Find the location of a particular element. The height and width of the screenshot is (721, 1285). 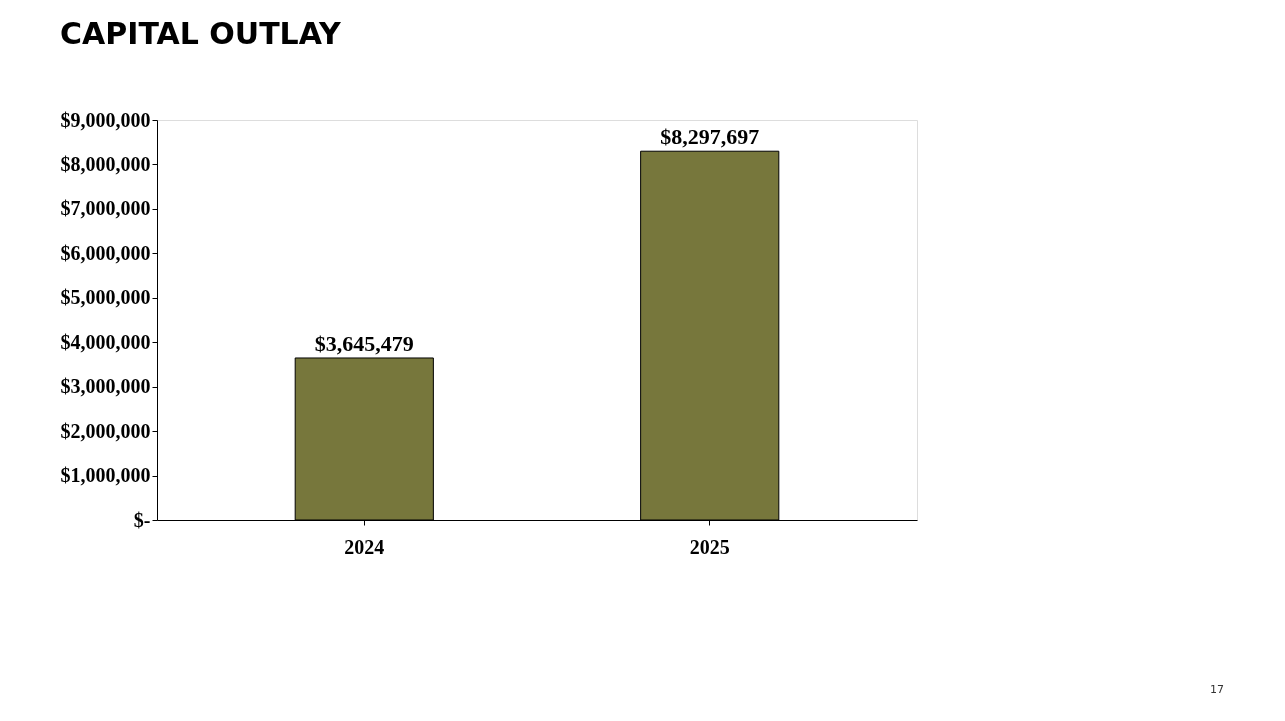

y-tick-label: $7,000,000 is located at coordinates (105, 208).